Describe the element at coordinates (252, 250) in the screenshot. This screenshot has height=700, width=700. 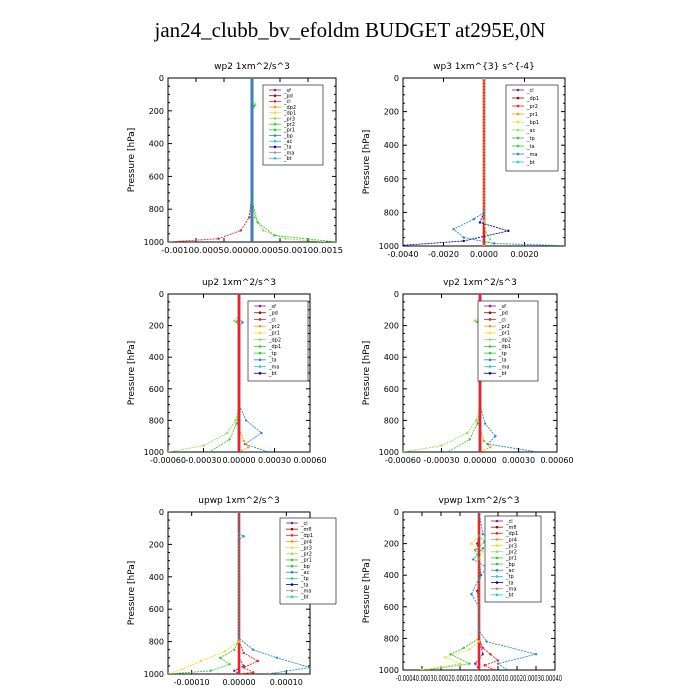
I see `x-tick-label: -0.00100.00050.00000.00050.00100.0015` at that location.